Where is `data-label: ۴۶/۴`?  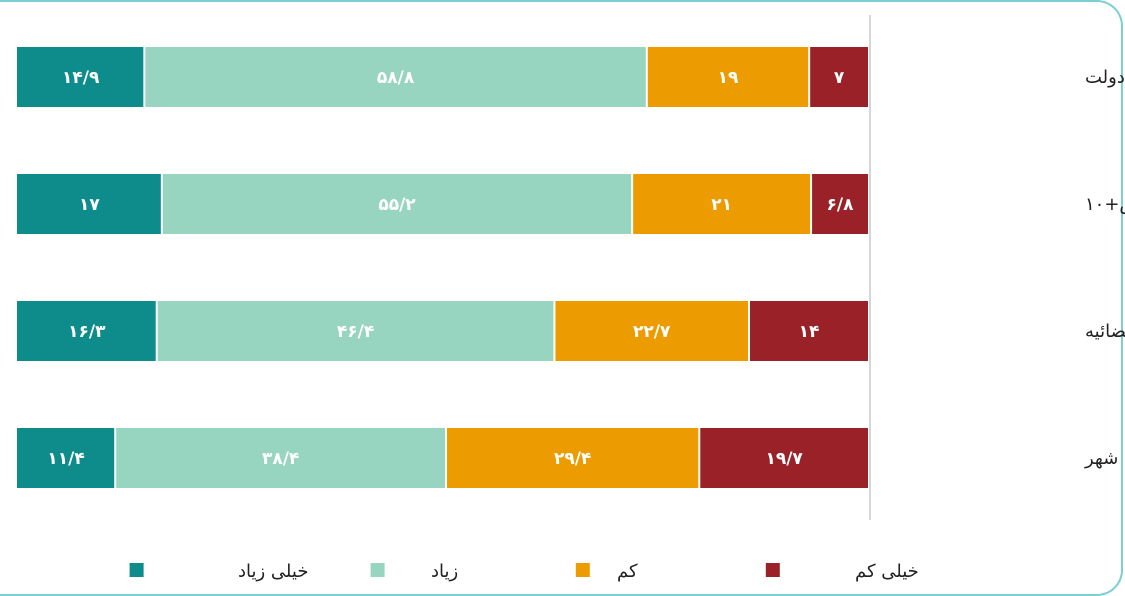
data-label: ۴۶/۴ is located at coordinates (355, 332).